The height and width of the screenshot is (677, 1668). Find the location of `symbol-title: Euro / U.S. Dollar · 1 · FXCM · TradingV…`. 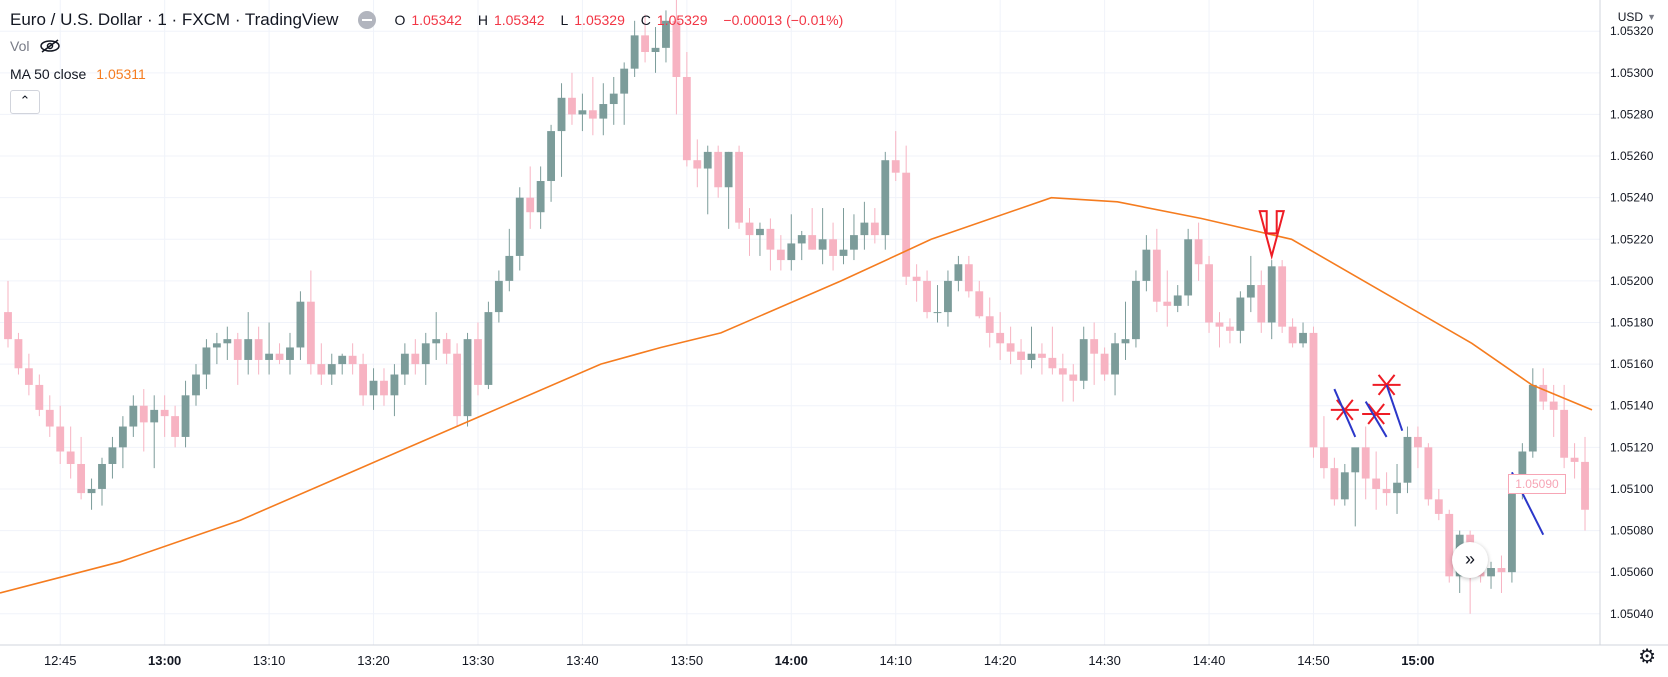

symbol-title: Euro / U.S. Dollar · 1 · FXCM · TradingV… is located at coordinates (174, 19).